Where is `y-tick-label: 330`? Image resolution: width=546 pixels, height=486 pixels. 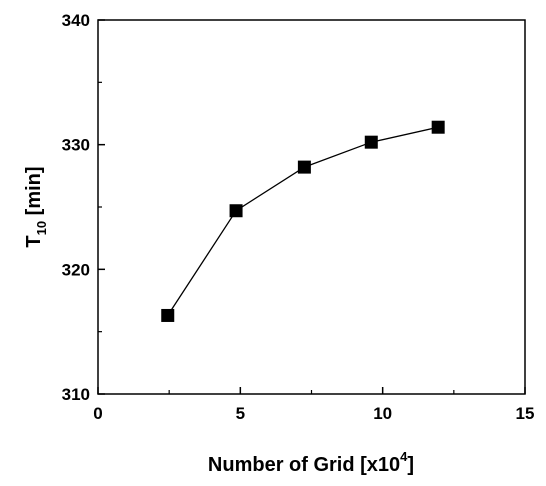
y-tick-label: 330 is located at coordinates (76, 145).